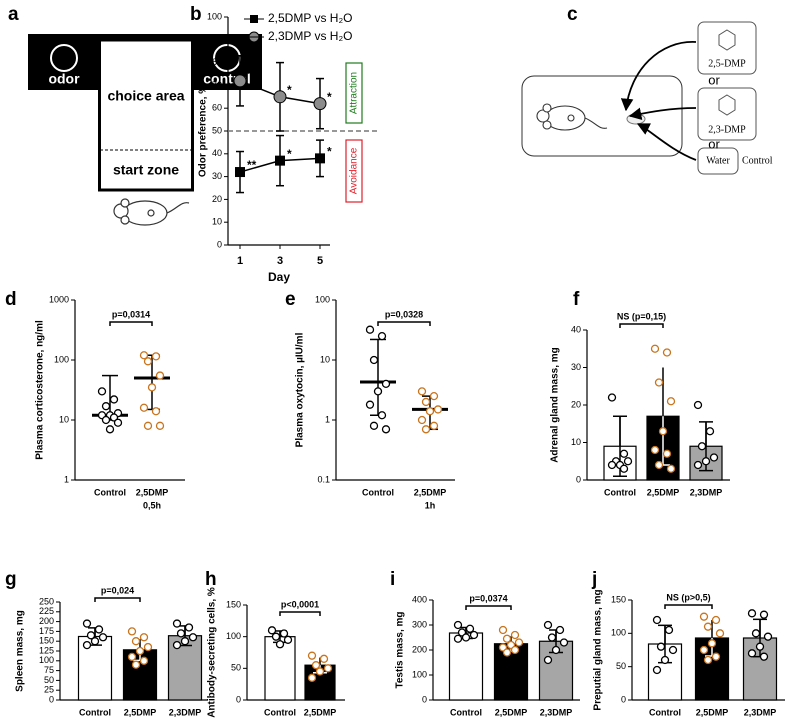 The height and width of the screenshot is (725, 793). I want to click on x-tick-label: 1, so click(240, 261).